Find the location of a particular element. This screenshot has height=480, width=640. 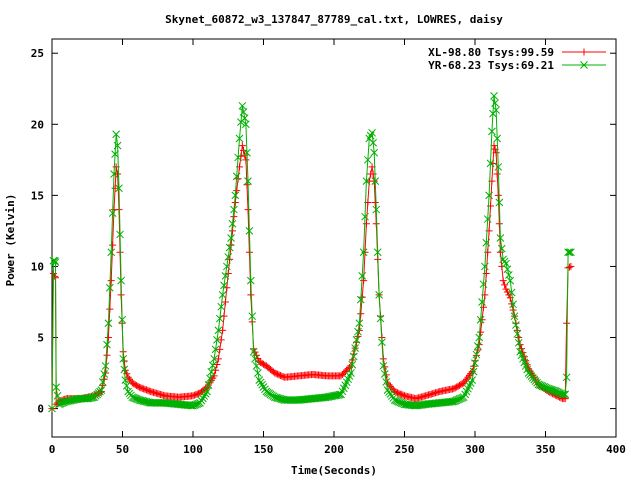

y-tick-label: 5 is located at coordinates (40, 338).